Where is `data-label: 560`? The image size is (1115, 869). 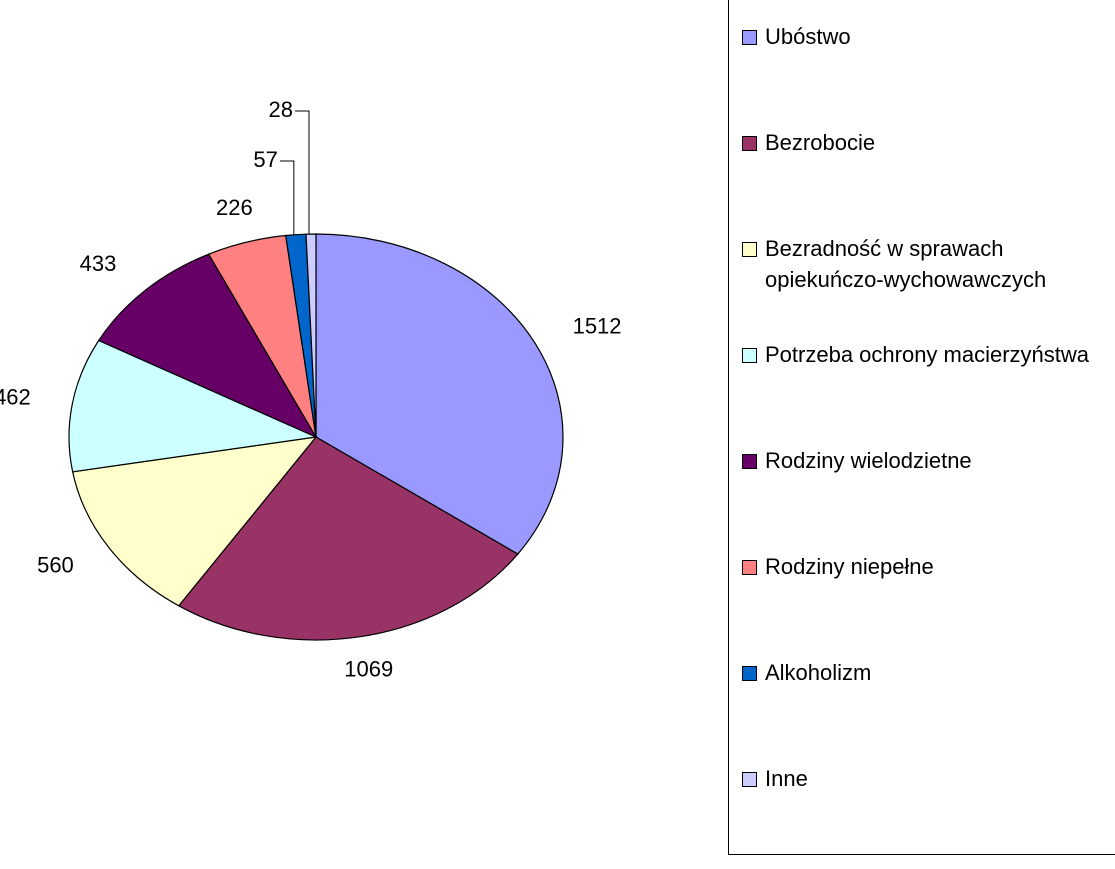
data-label: 560 is located at coordinates (55, 564).